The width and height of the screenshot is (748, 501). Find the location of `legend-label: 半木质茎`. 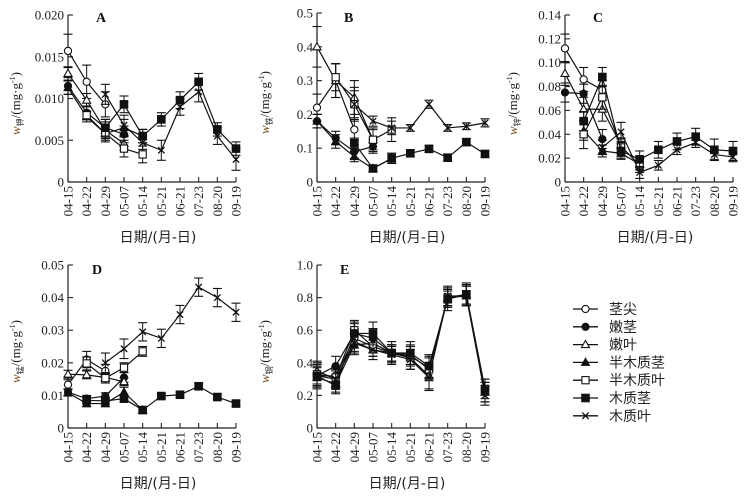

legend-label: 半木质茎 is located at coordinates (637, 363).